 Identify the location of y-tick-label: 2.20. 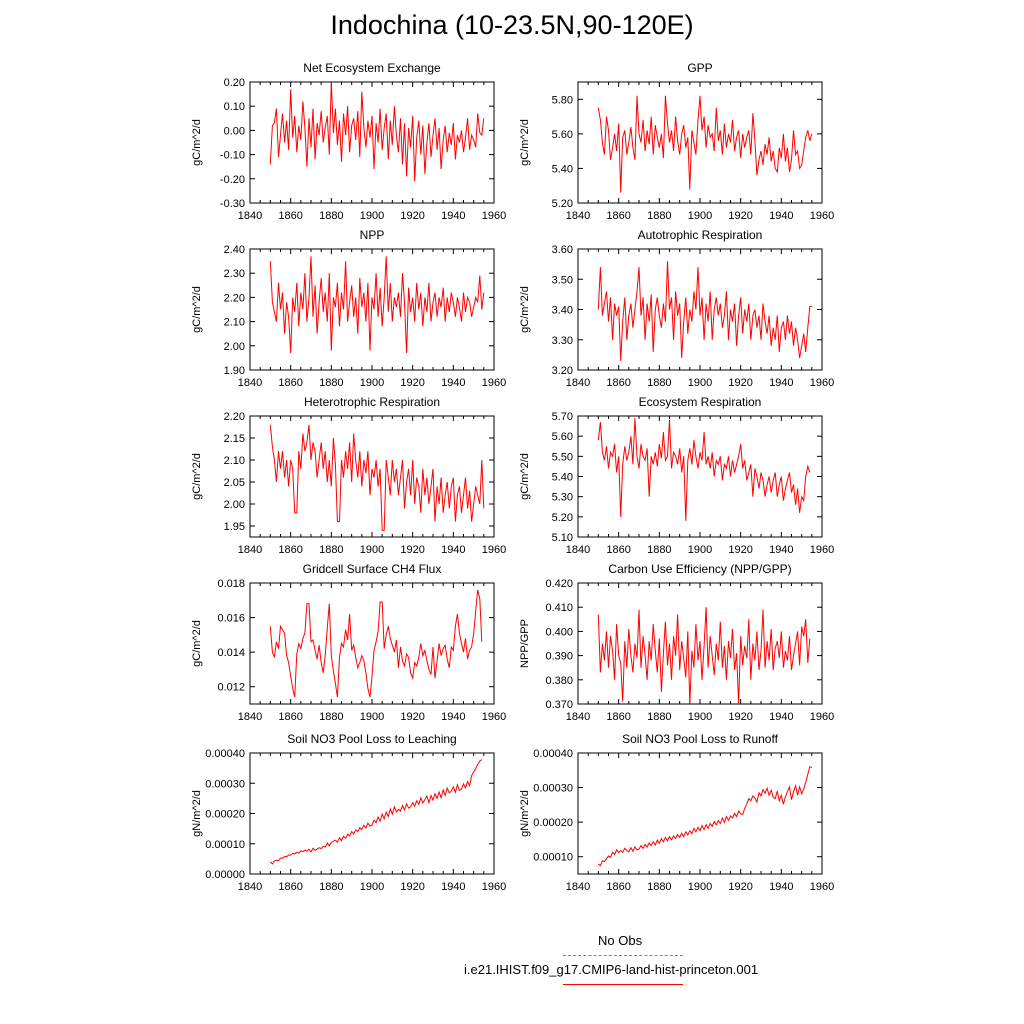
(234, 298).